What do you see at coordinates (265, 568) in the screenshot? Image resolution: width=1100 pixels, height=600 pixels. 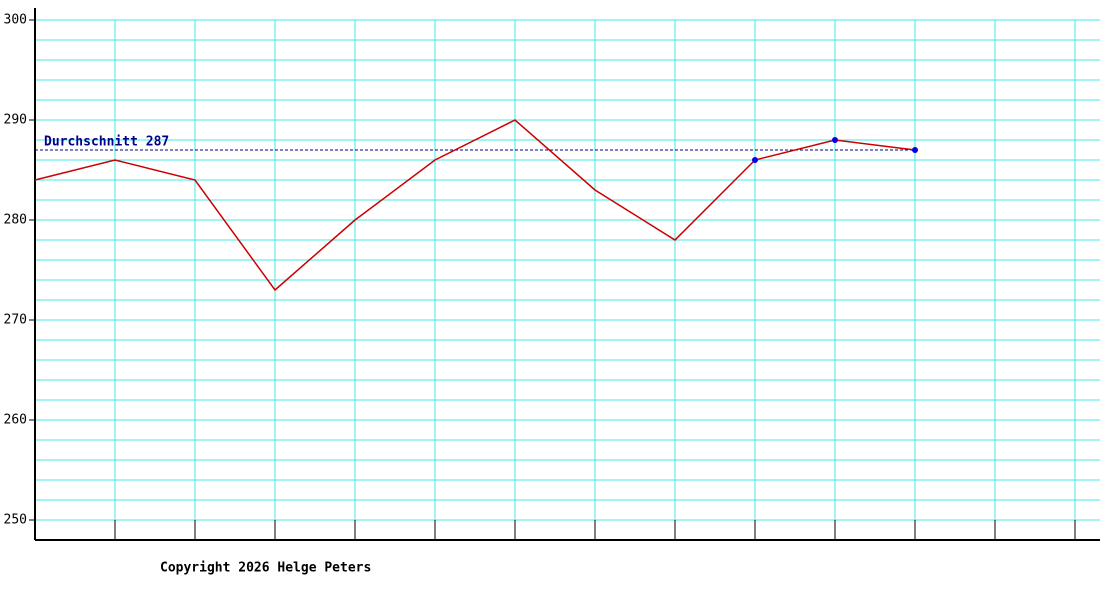 I see `footer: Copyright 2026 Helge Peters` at bounding box center [265, 568].